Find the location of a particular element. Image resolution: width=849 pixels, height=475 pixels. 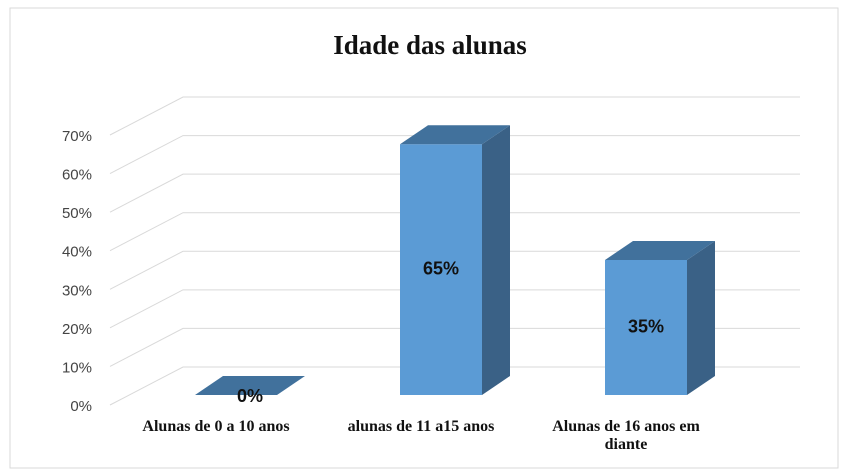

y-tick-label: 60% is located at coordinates (77, 175).